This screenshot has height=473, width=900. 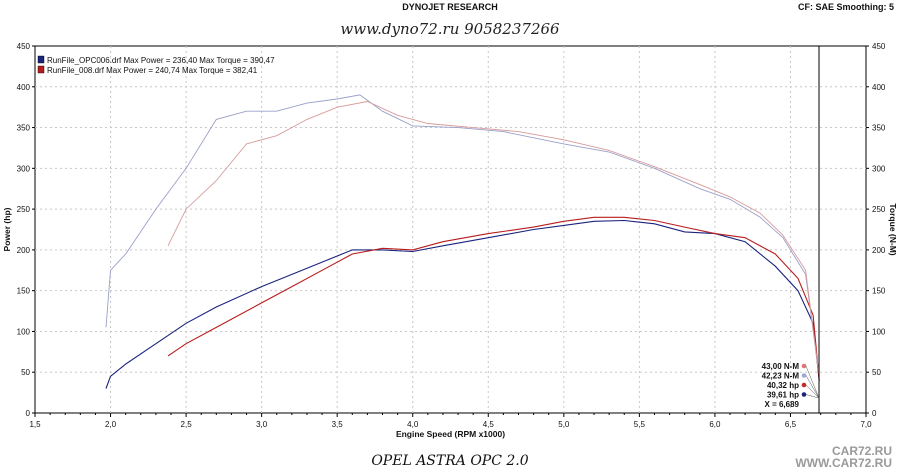 I want to click on y-right-tick-label: 150, so click(x=879, y=291).